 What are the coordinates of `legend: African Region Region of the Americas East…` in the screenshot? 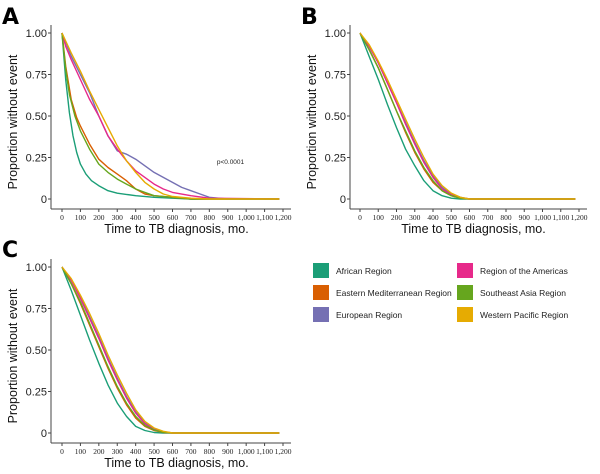 It's located at (440, 292).